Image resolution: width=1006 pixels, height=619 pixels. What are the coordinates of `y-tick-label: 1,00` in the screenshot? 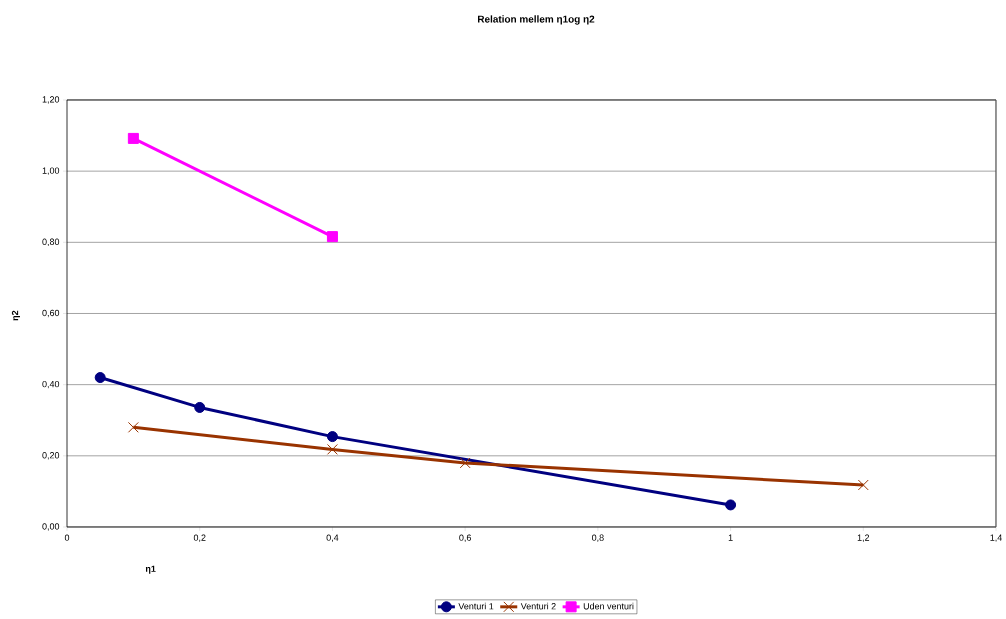 It's located at (51, 171).